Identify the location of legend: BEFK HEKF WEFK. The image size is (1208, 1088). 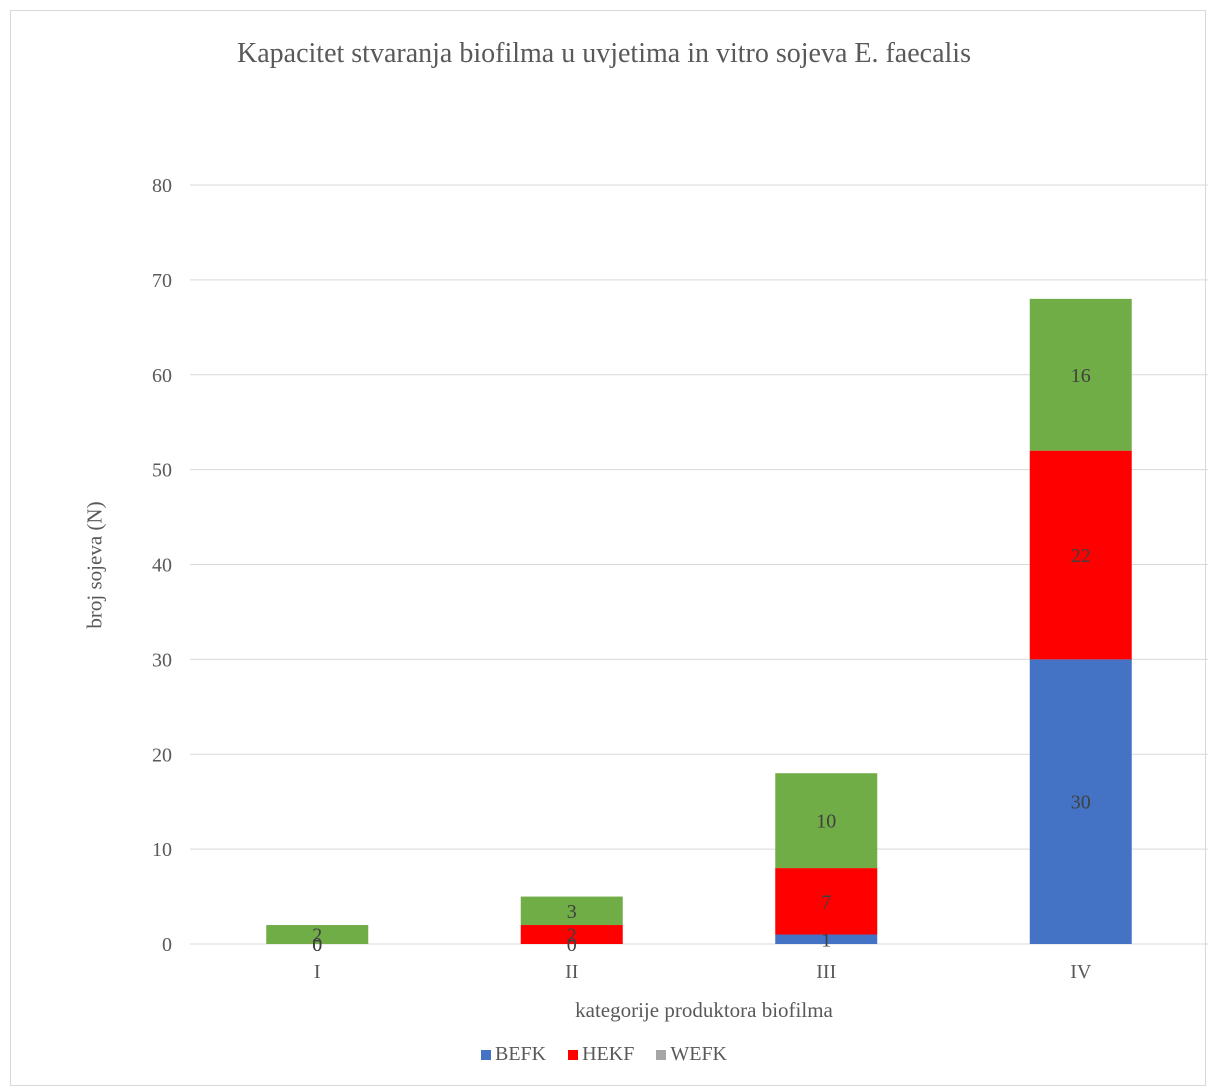
(604, 1054).